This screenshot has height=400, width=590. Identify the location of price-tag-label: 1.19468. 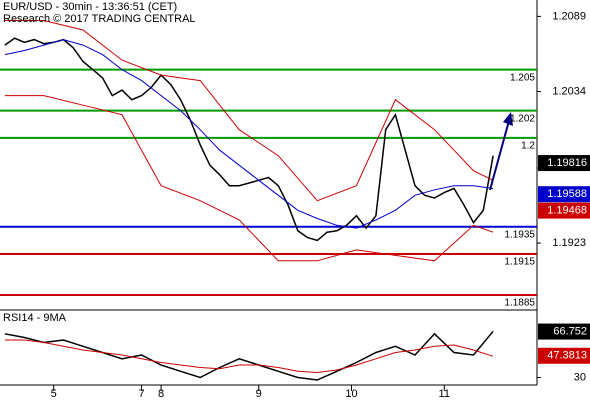
(567, 210).